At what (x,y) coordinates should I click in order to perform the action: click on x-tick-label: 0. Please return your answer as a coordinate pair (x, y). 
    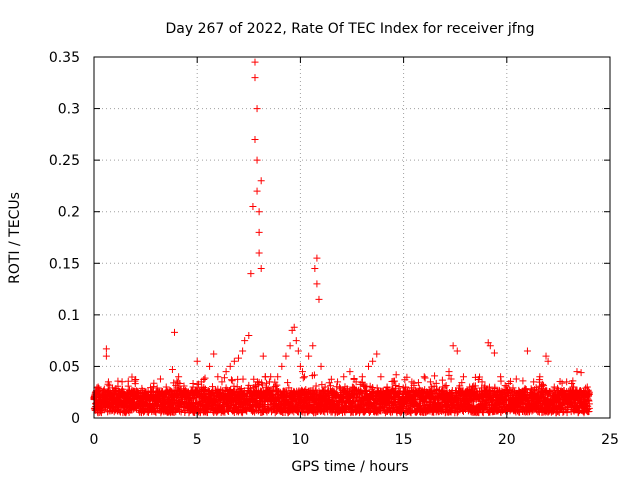
    Looking at the image, I should click on (94, 440).